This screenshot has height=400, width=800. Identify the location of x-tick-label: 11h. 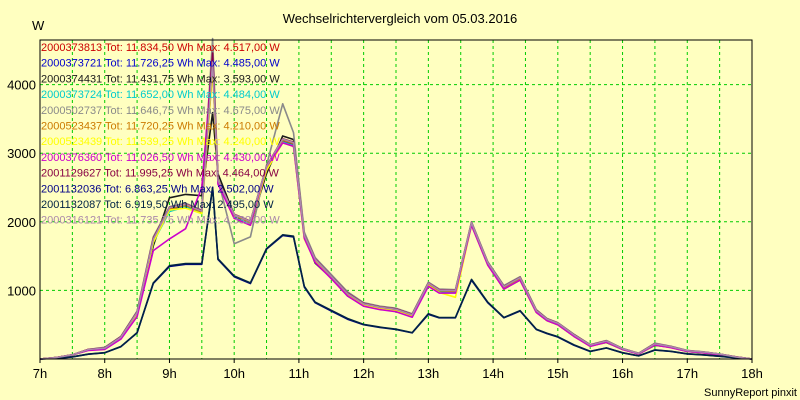
(299, 373).